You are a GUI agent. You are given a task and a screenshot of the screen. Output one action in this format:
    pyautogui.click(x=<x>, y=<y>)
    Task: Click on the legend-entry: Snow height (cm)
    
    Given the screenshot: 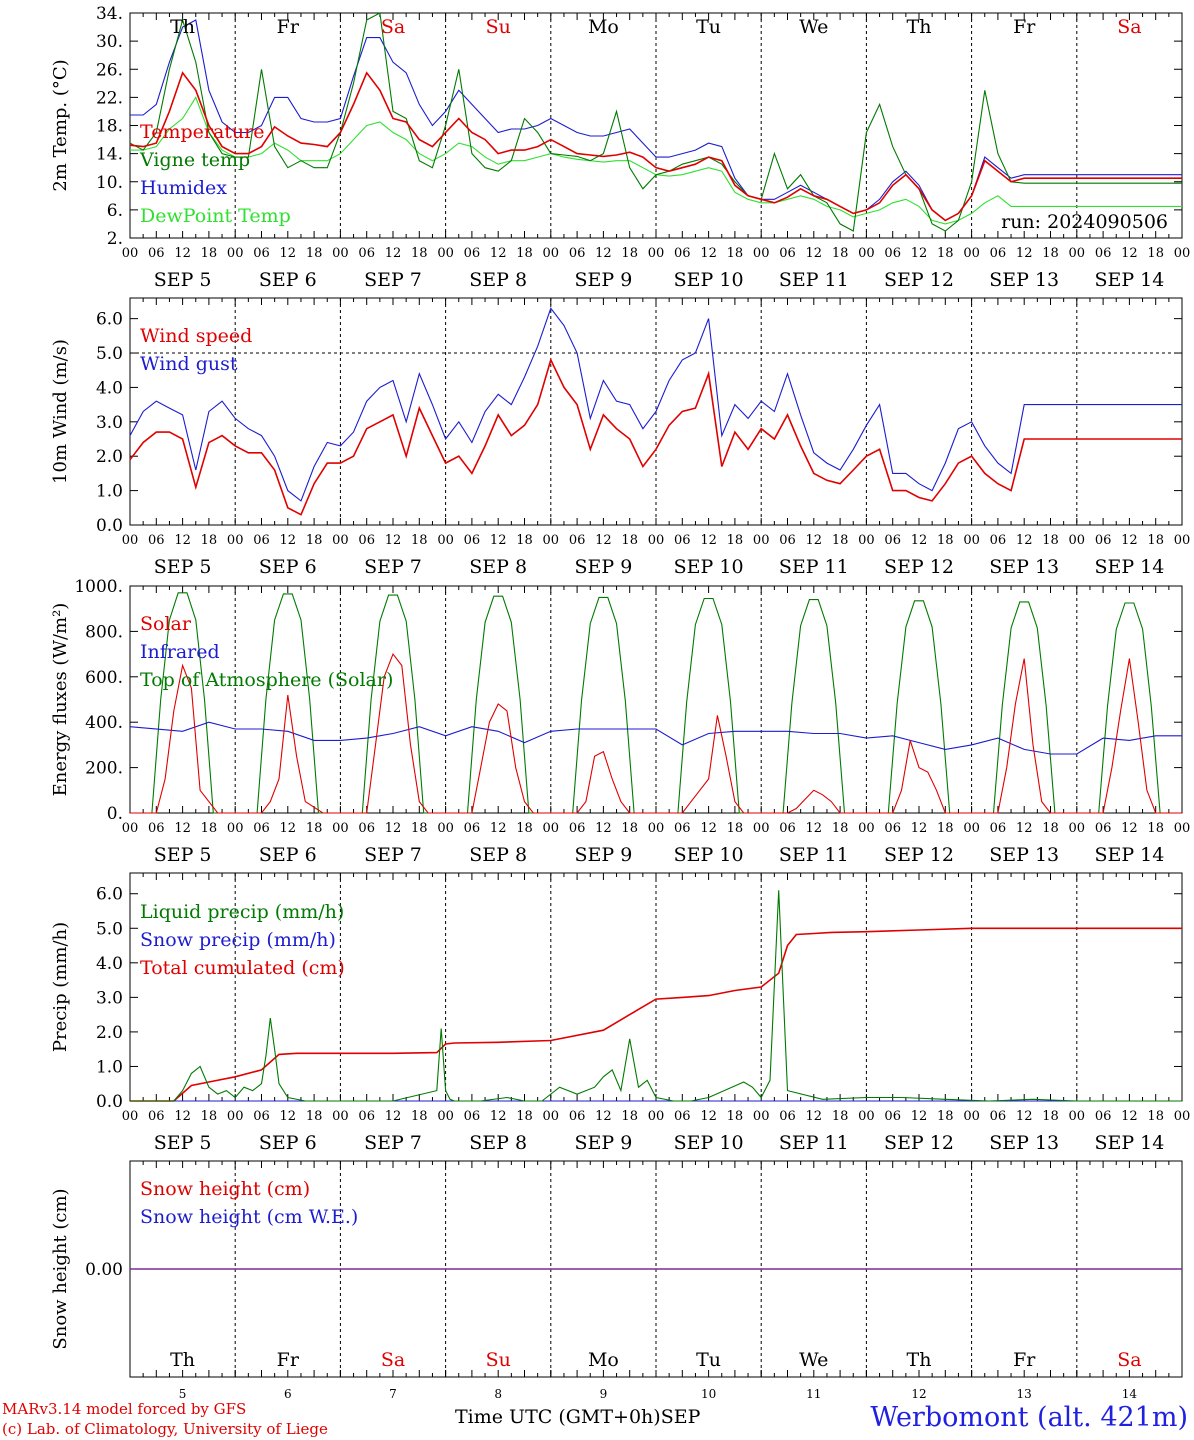 What is the action you would take?
    pyautogui.click(x=225, y=1189)
    